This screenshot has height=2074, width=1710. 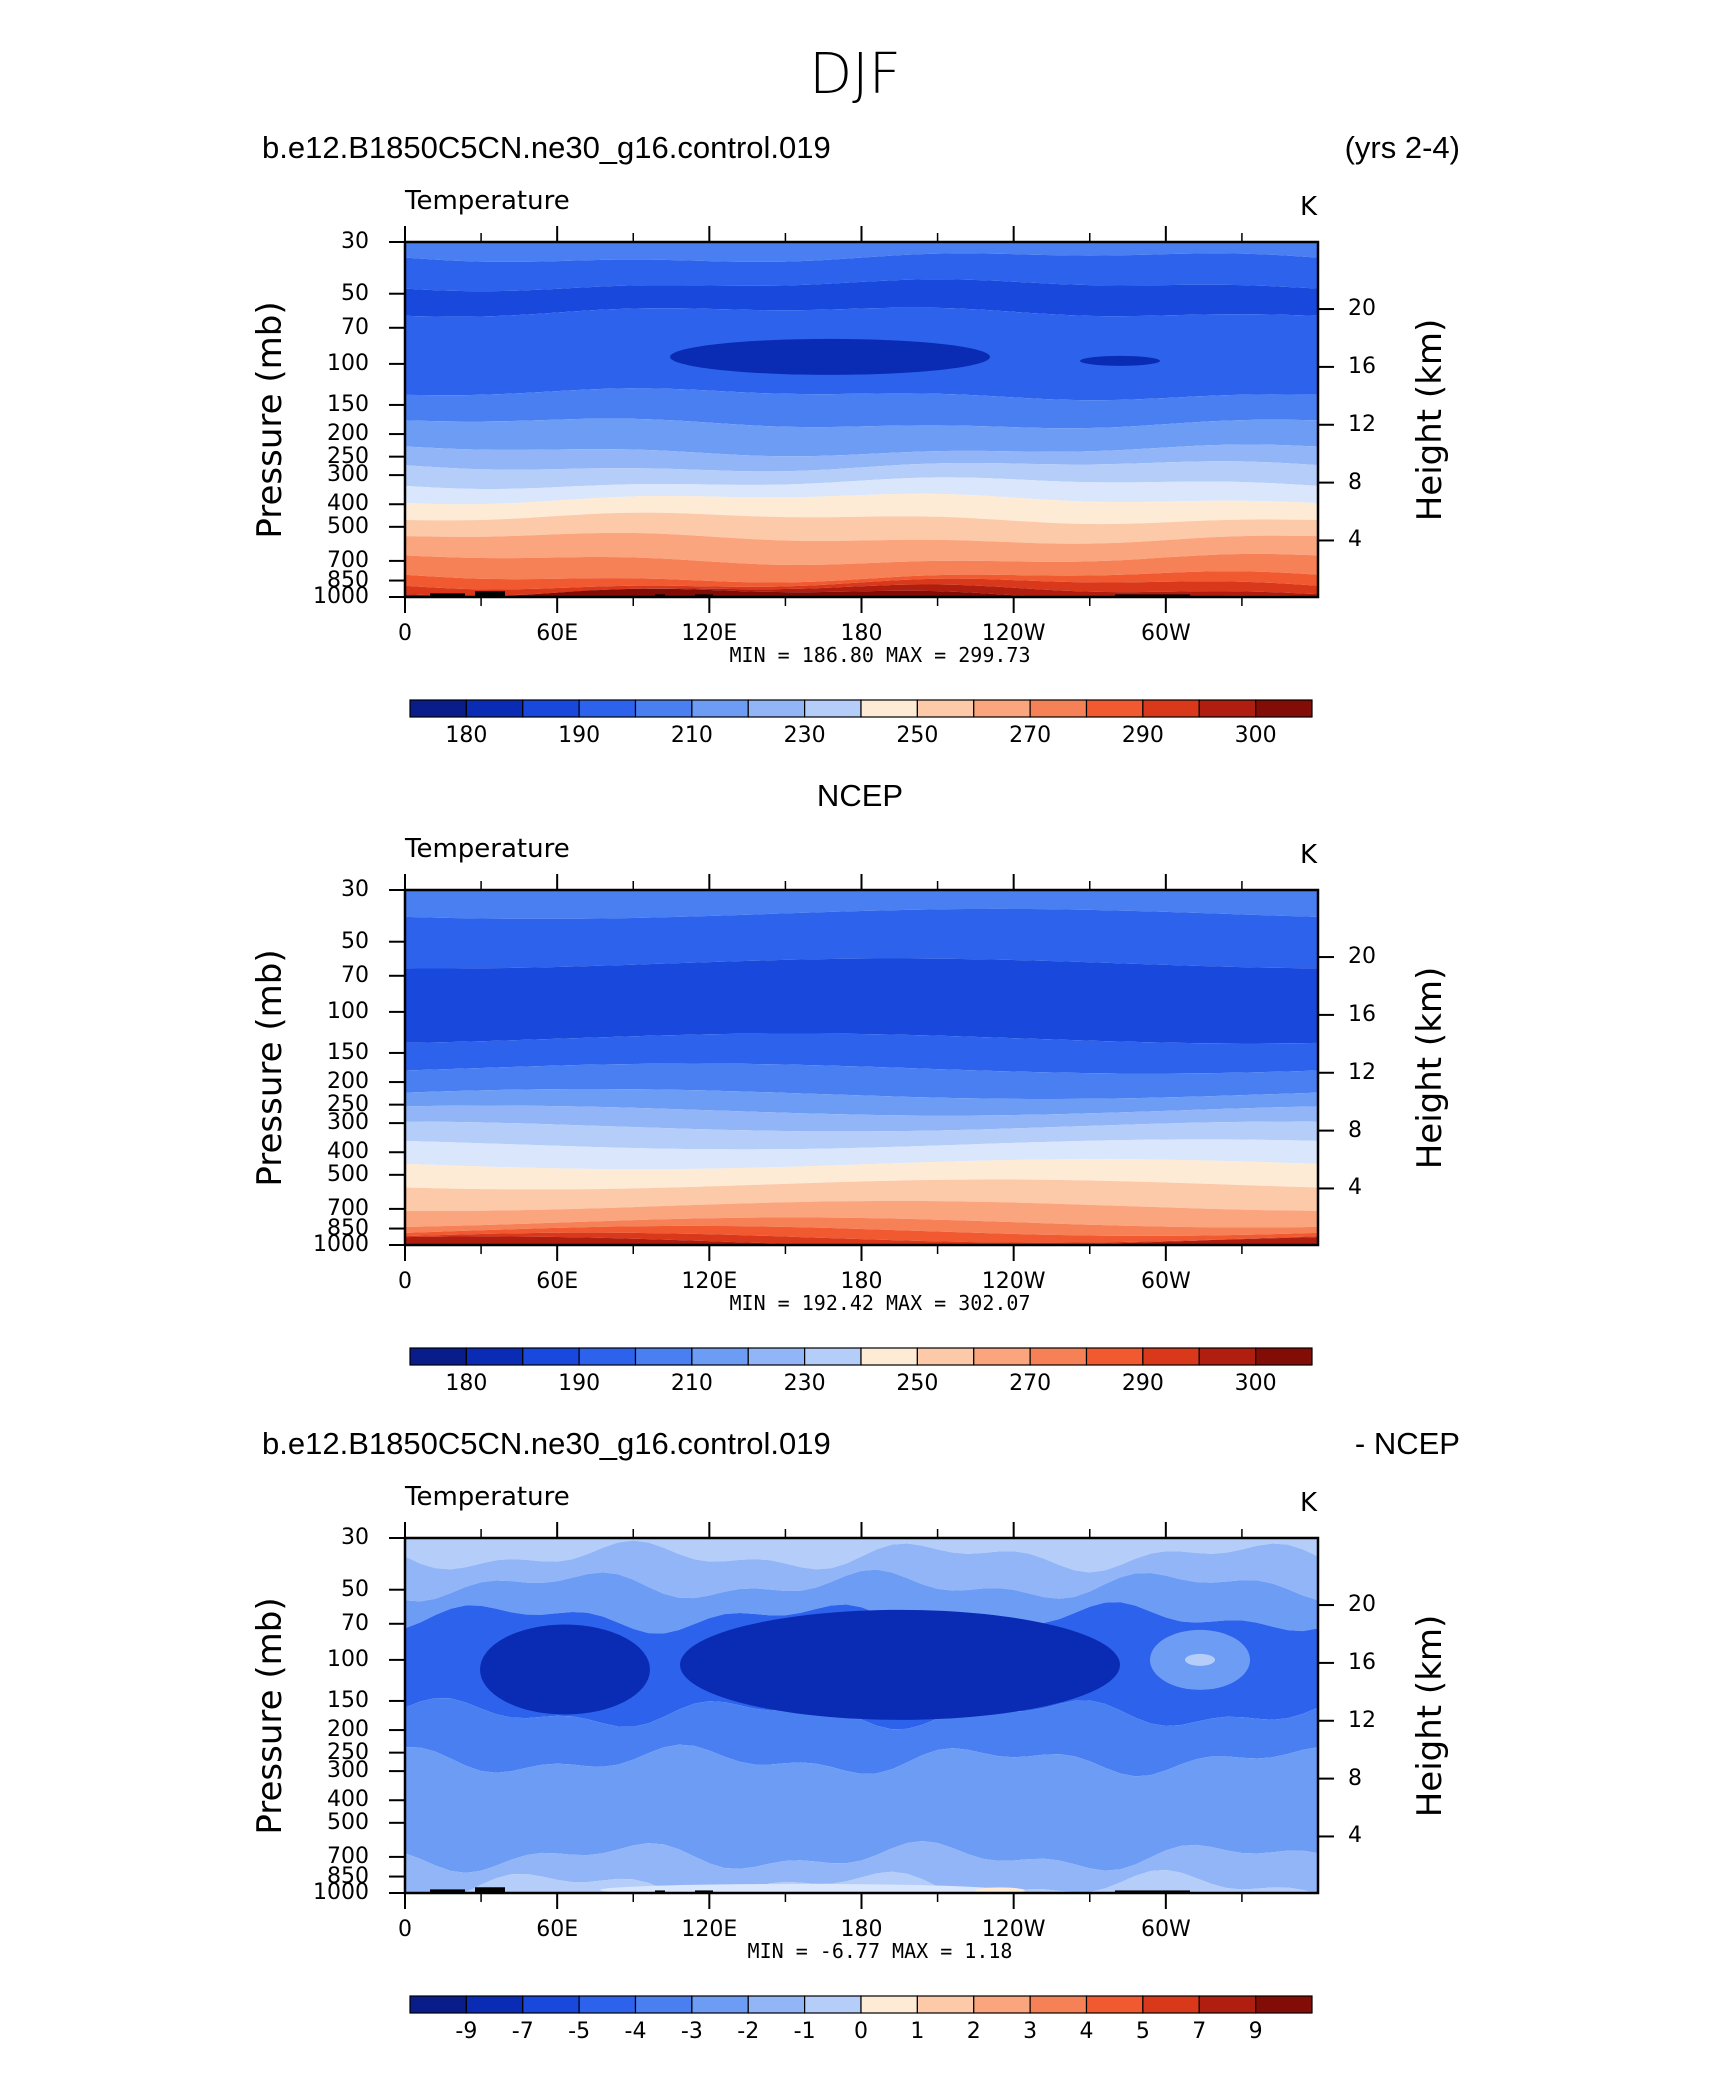 What do you see at coordinates (748, 2031) in the screenshot?
I see `colorbar-label: -2` at bounding box center [748, 2031].